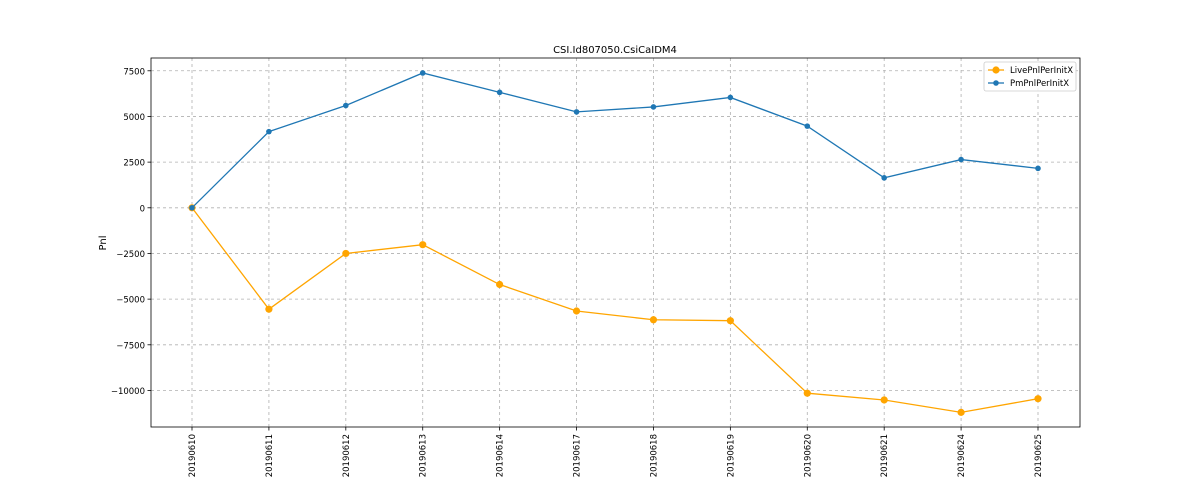 Image resolution: width=1200 pixels, height=484 pixels. I want to click on y-axis-label: Pnl, so click(103, 243).